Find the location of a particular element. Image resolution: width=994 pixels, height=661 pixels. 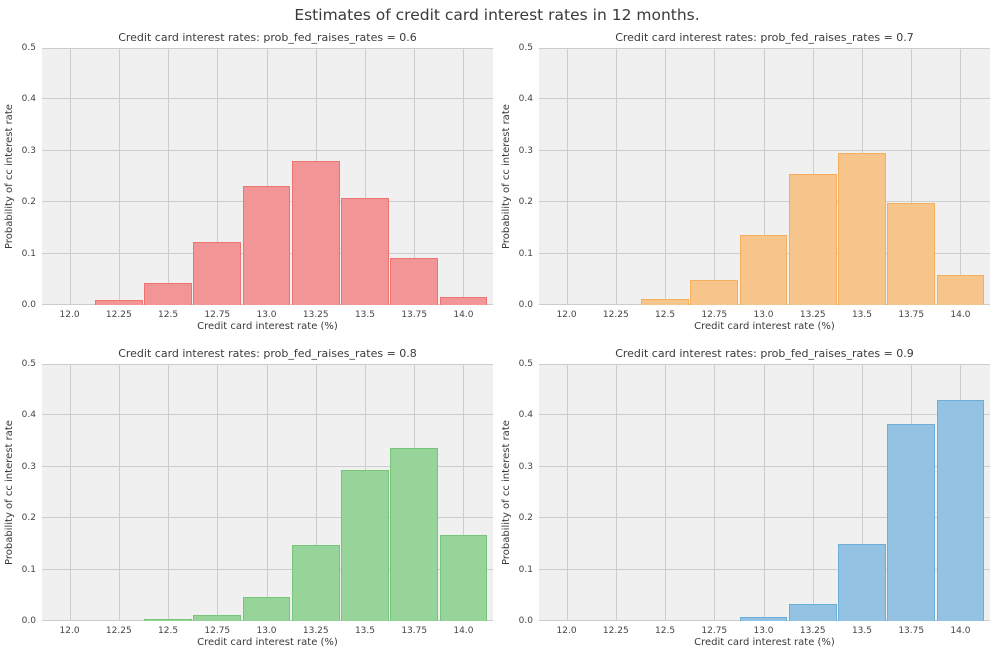

y-tick-label: 0.1 is located at coordinates (525, 253).